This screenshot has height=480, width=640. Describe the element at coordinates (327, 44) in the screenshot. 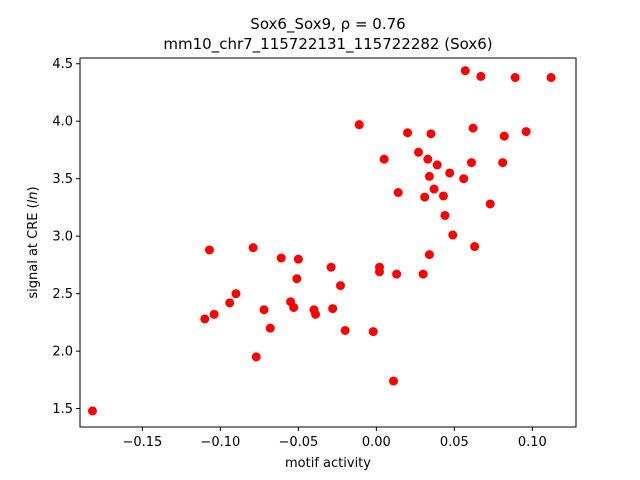

I see `chart-subtitle: mm10_chr7_115722131_115722282 (Sox6)` at that location.